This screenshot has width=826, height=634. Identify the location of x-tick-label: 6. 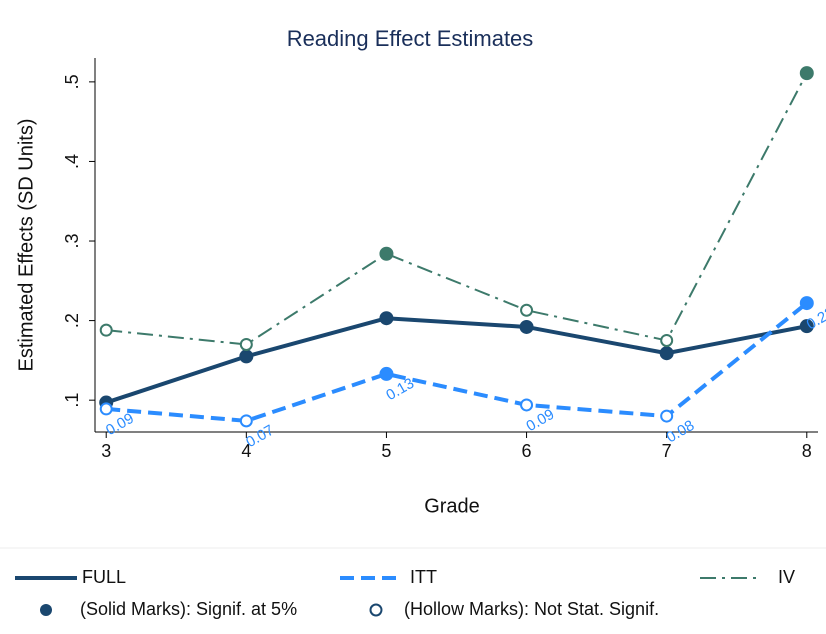
(527, 451).